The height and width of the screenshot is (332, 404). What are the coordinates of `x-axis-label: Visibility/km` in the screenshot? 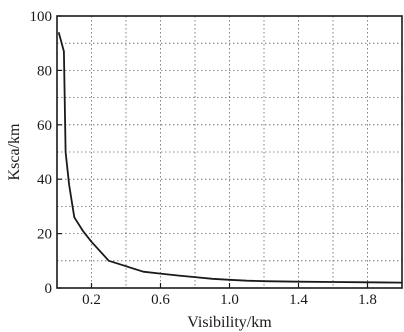 It's located at (229, 322).